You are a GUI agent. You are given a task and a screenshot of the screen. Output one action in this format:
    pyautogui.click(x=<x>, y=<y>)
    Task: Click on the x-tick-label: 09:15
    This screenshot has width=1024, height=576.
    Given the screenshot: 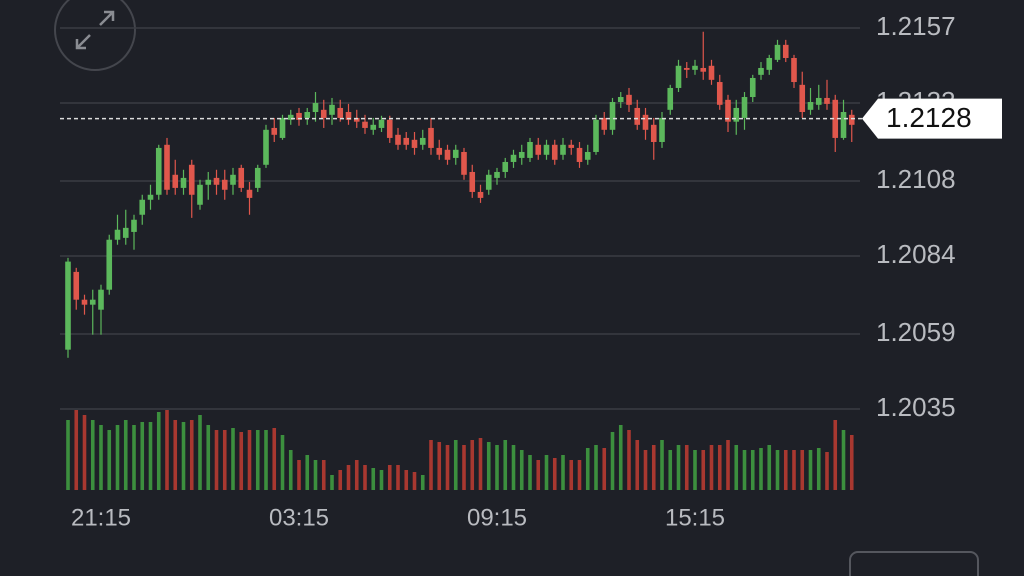 What is the action you would take?
    pyautogui.click(x=497, y=517)
    